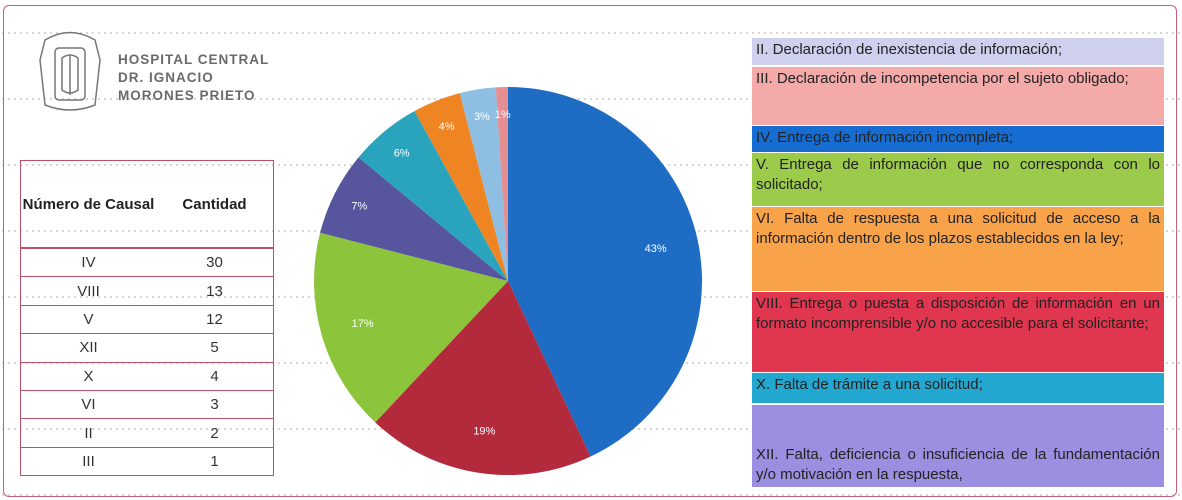  I want to click on cell: 13, so click(214, 291).